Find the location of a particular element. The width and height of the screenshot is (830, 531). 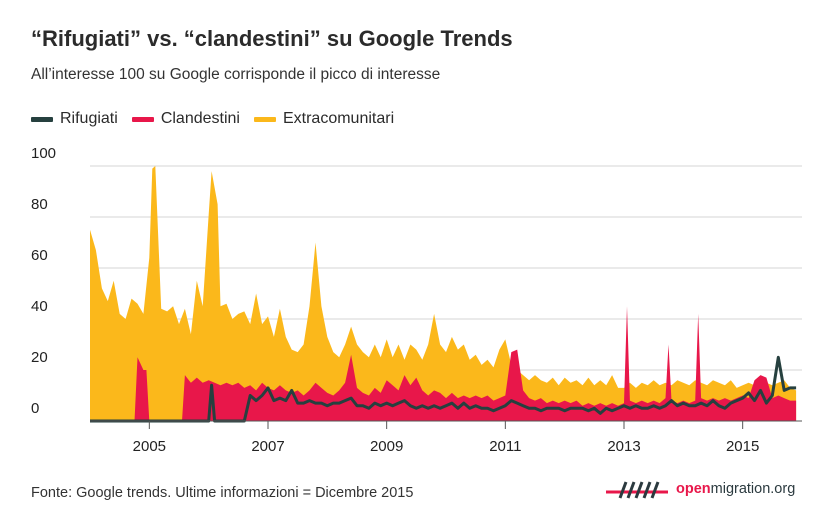

legend-swatch-rifugiati is located at coordinates (42, 119).